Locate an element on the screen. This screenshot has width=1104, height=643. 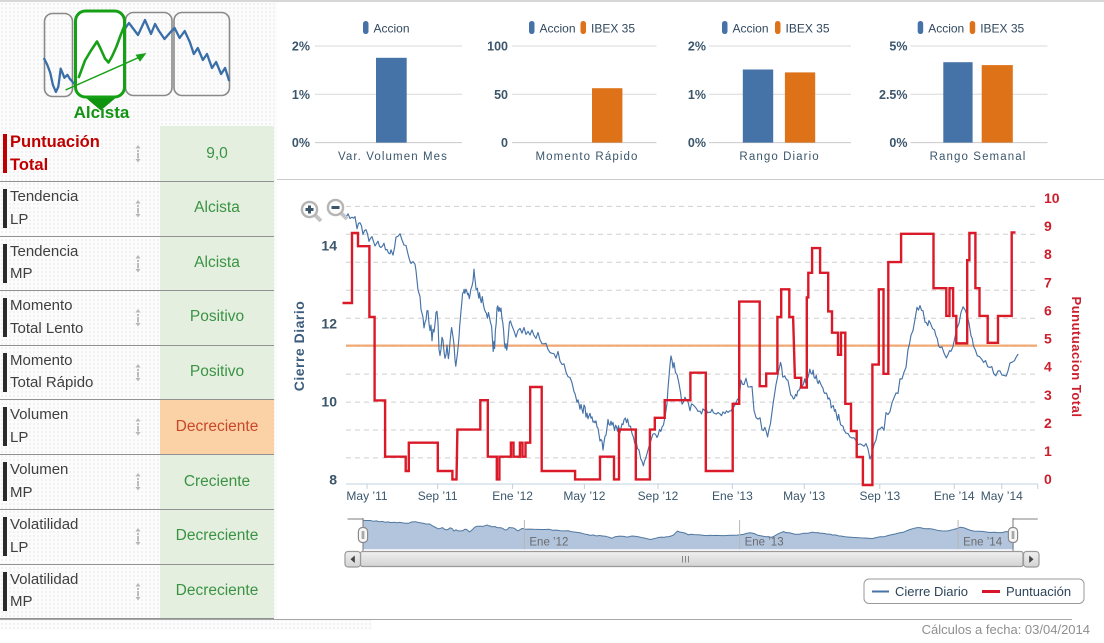
svg-text: Var. Volumen Mes is located at coordinates (393, 157).